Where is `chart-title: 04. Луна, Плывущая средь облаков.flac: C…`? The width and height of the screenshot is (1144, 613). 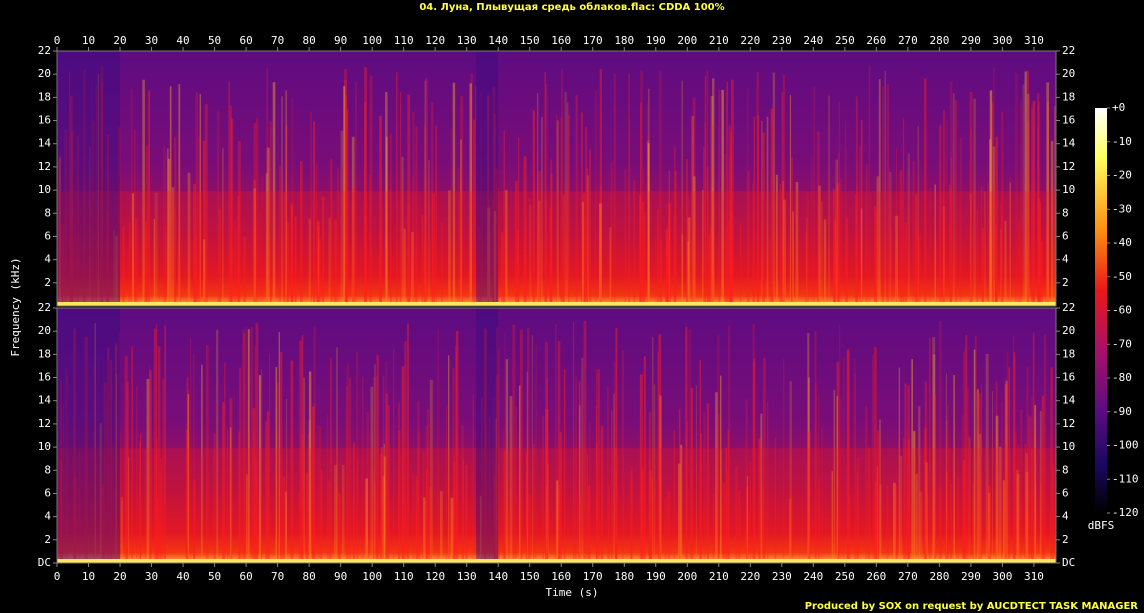
chart-title: 04. Луна, Плывущая средь облаков.flac: C… is located at coordinates (571, 7).